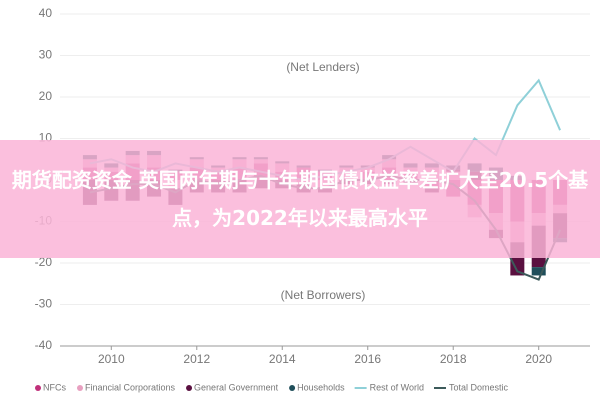  I want to click on y-tick-label: -20, so click(44, 262).